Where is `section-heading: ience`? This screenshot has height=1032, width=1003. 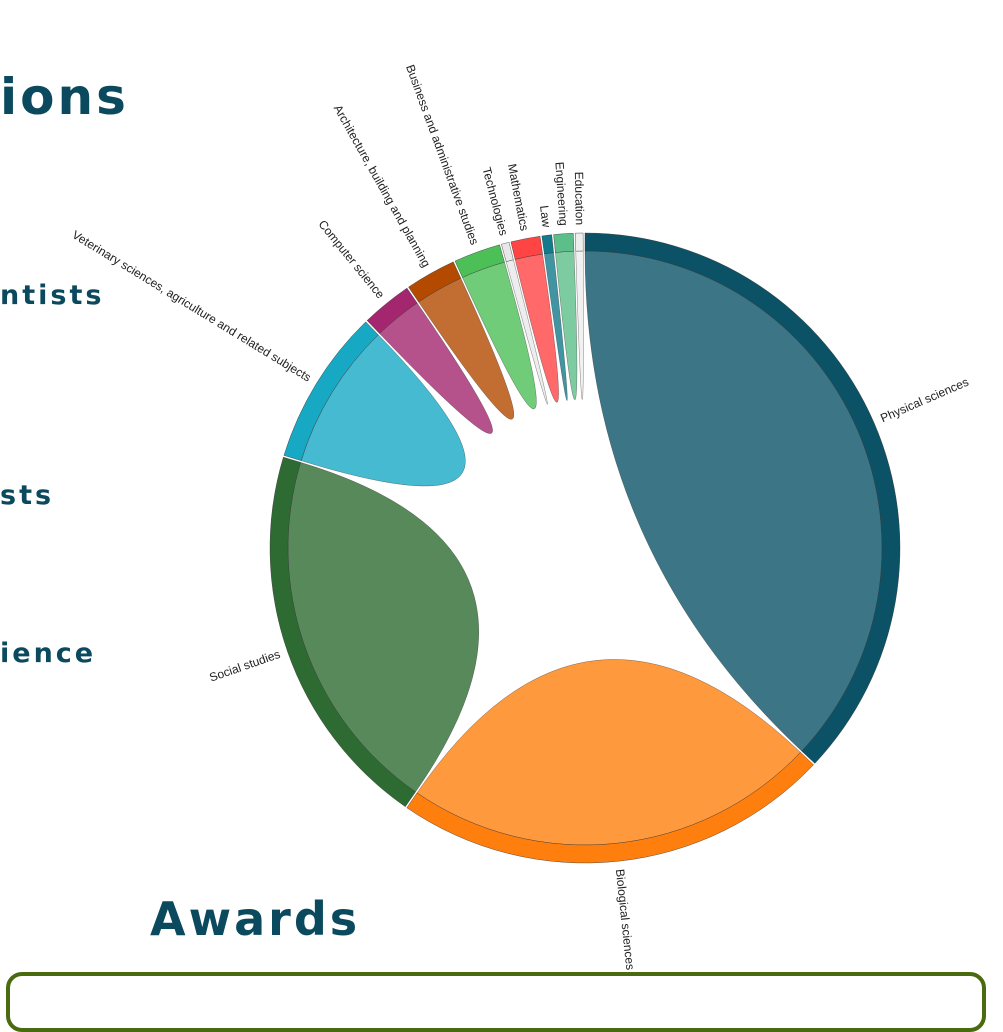
section-heading: ience is located at coordinates (48, 653).